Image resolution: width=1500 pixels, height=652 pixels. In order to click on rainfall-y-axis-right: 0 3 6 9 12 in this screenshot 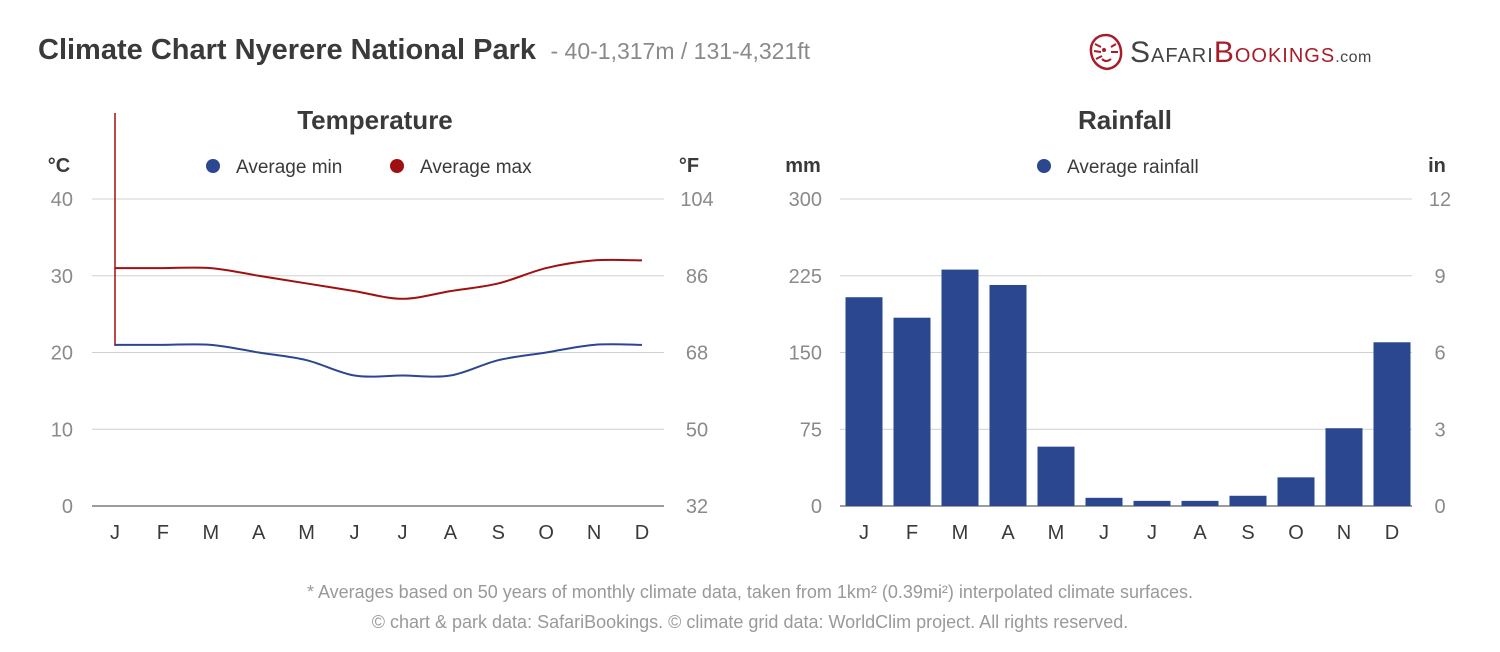, I will do `click(1440, 353)`.